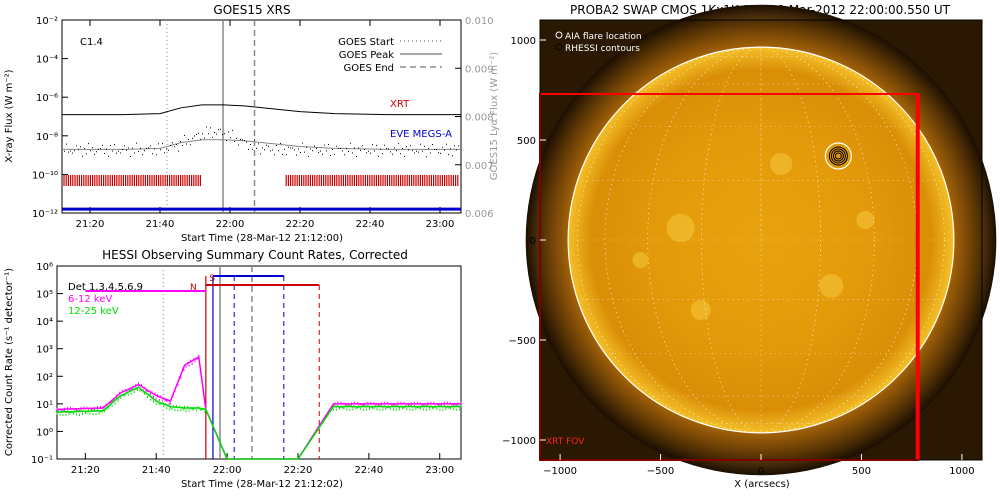 This screenshot has width=1000, height=500. I want to click on swap-xtick-label: 1000, so click(961, 471).